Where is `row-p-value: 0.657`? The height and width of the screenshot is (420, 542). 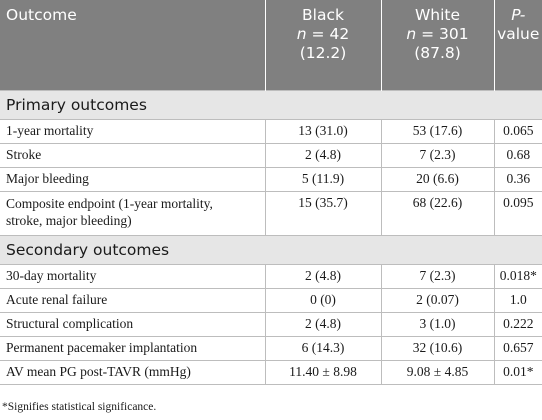
row-p-value: 0.657 is located at coordinates (517, 348).